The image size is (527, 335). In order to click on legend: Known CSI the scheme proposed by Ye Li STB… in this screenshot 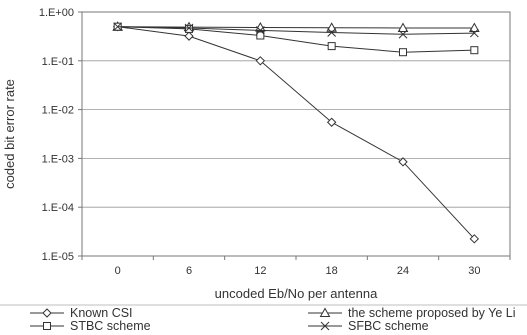, I will do `click(263, 318)`.